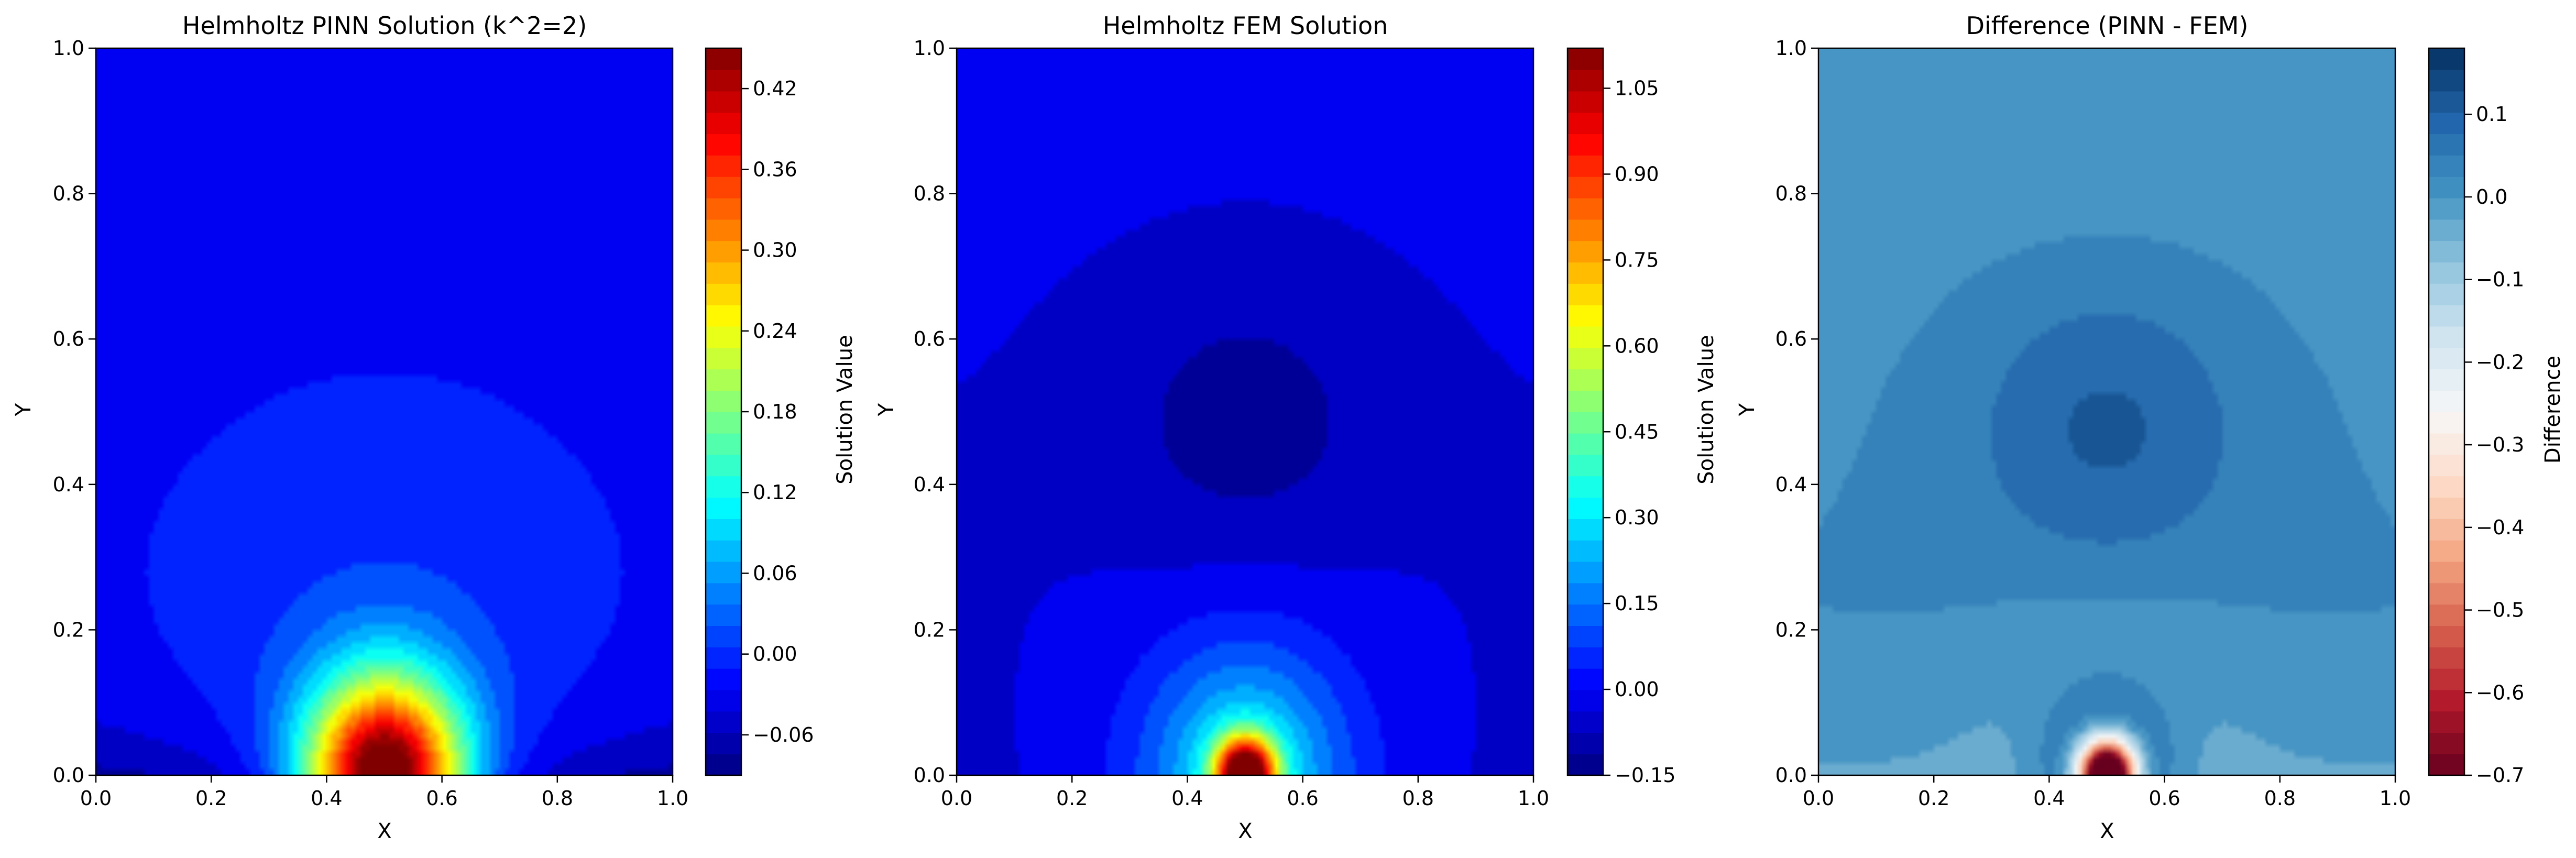 Image resolution: width=2576 pixels, height=858 pixels. What do you see at coordinates (2500, 610) in the screenshot?
I see `colorbar-tick-label: −0.5` at bounding box center [2500, 610].